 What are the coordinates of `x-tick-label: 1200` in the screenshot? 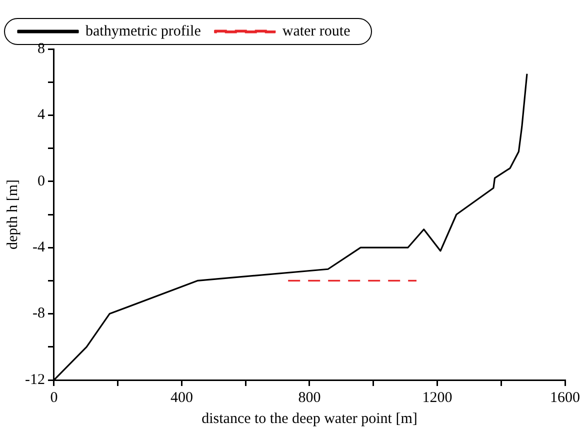 It's located at (437, 398).